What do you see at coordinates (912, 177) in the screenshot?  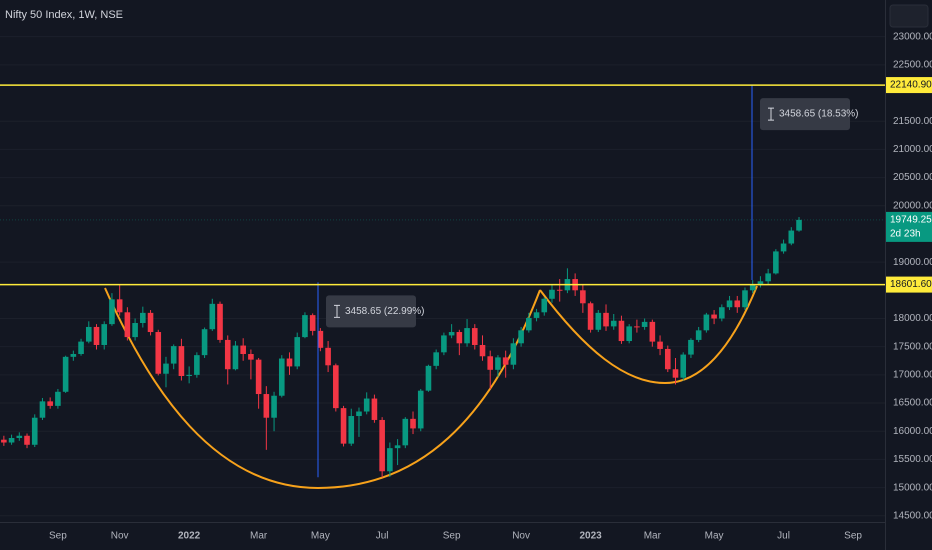 I see `y-tick-label: 20500.00` at bounding box center [912, 177].